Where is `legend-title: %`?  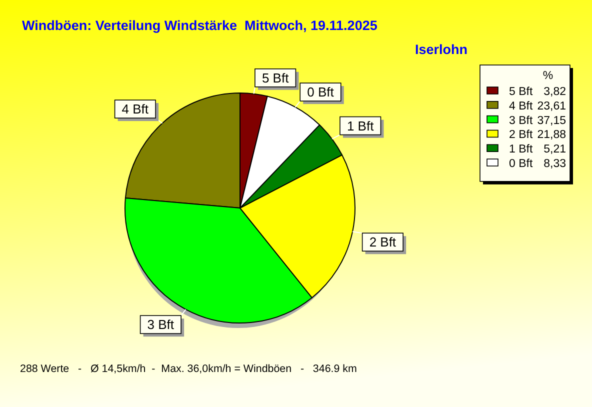 legend-title: % is located at coordinates (548, 76).